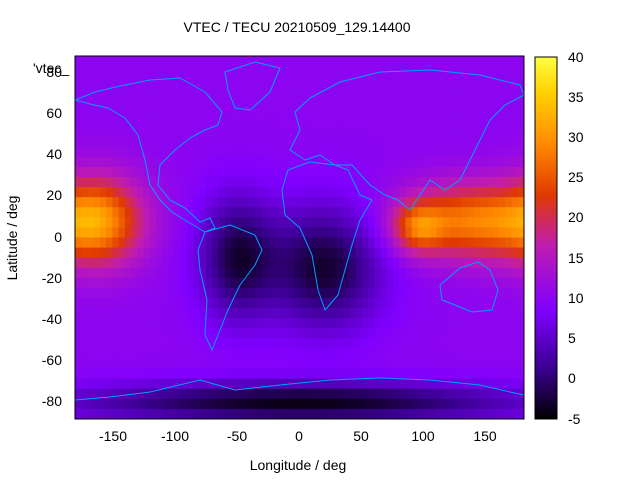 The image size is (640, 480). I want to click on colorbar-tick-label: 30, so click(576, 137).